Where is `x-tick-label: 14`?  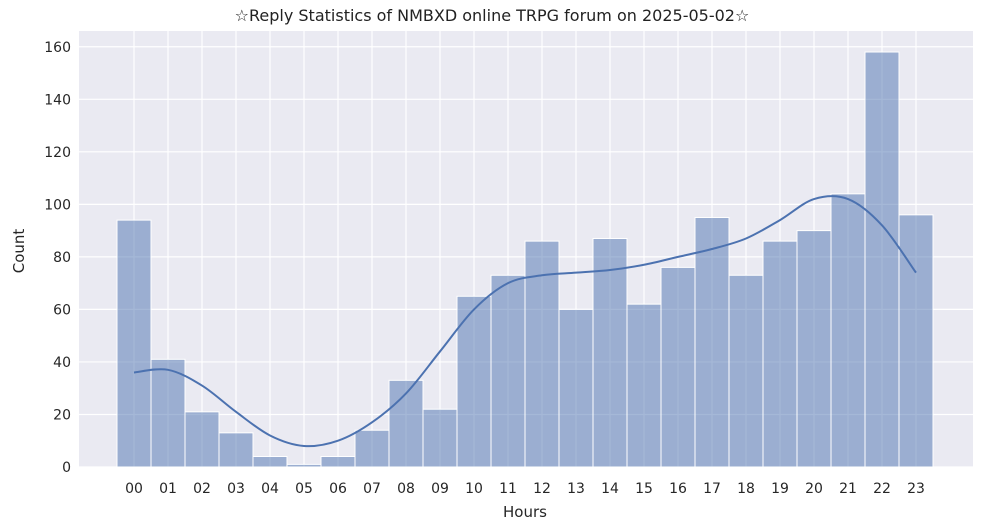 x-tick-label: 14 is located at coordinates (610, 489).